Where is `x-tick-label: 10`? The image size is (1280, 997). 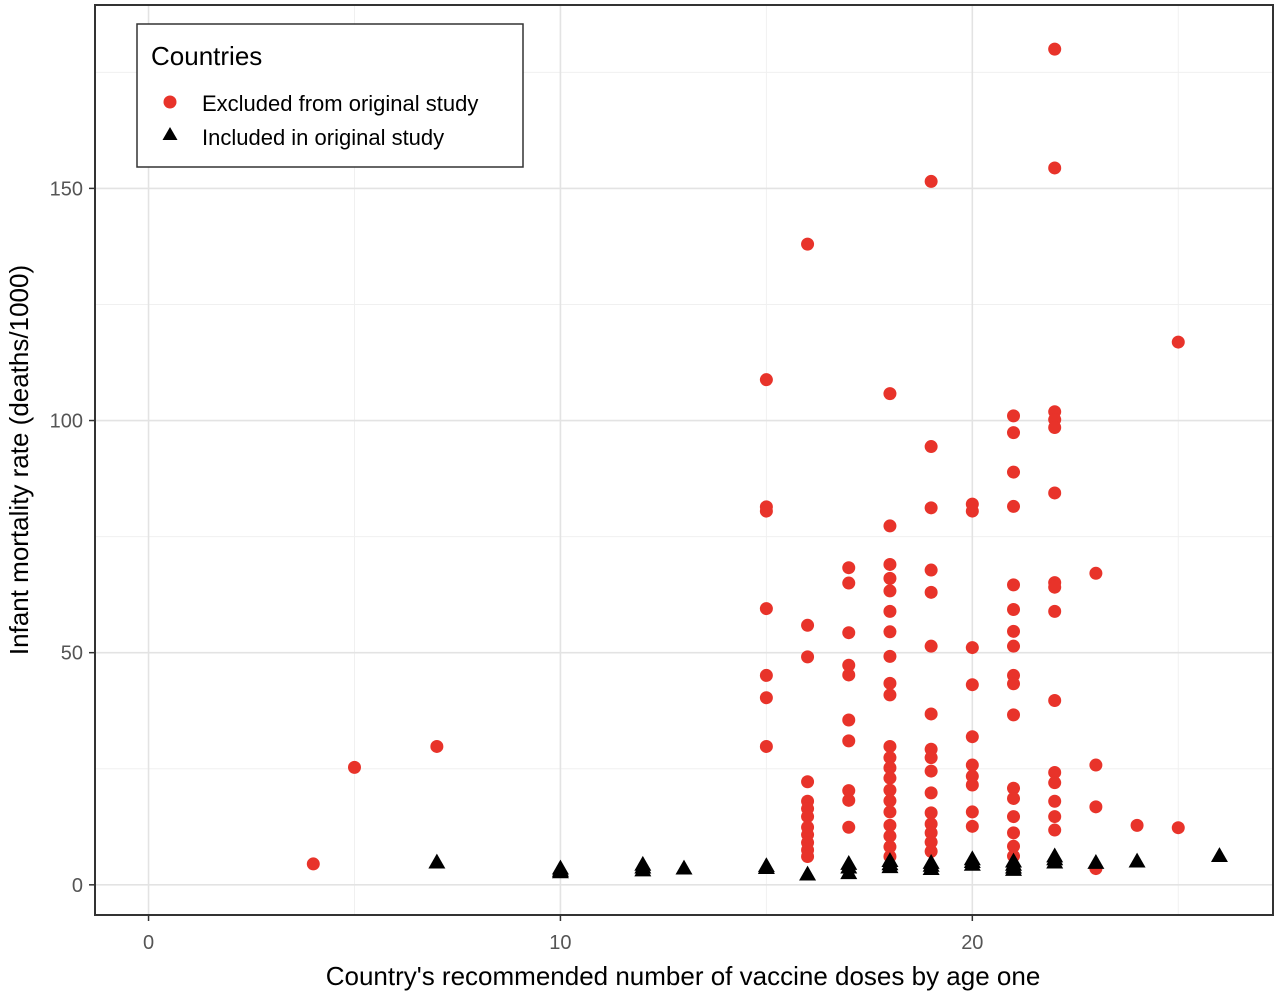
x-tick-label: 10 is located at coordinates (560, 943).